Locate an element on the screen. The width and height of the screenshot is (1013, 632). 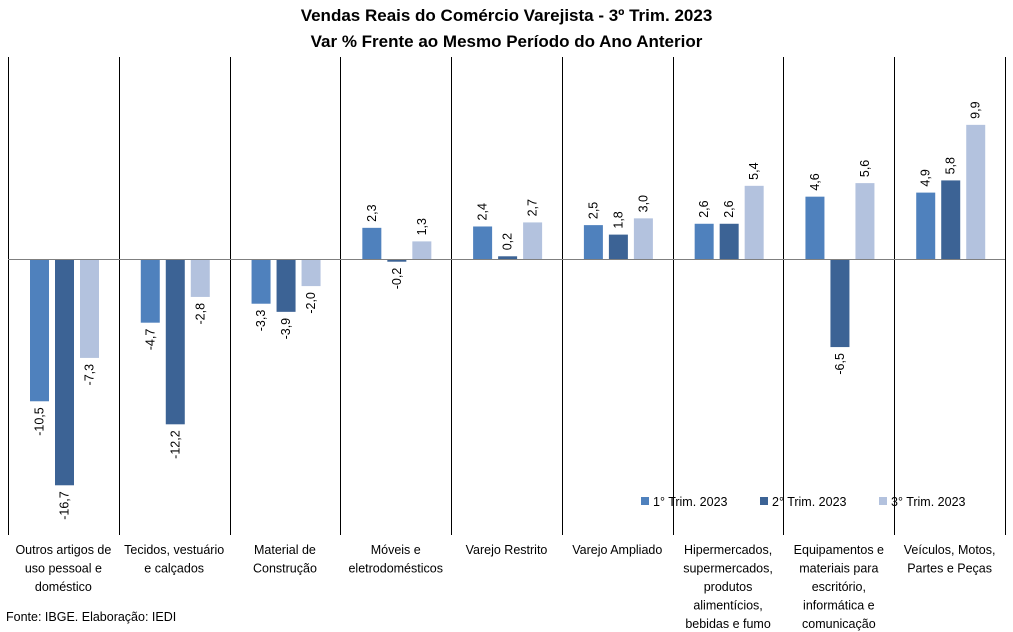
data-label: -2,8 is located at coordinates (200, 314).